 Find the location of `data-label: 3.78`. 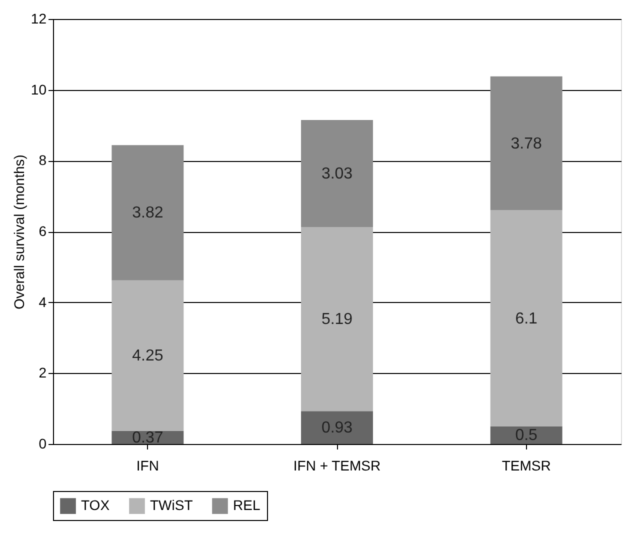

data-label: 3.78 is located at coordinates (526, 143).